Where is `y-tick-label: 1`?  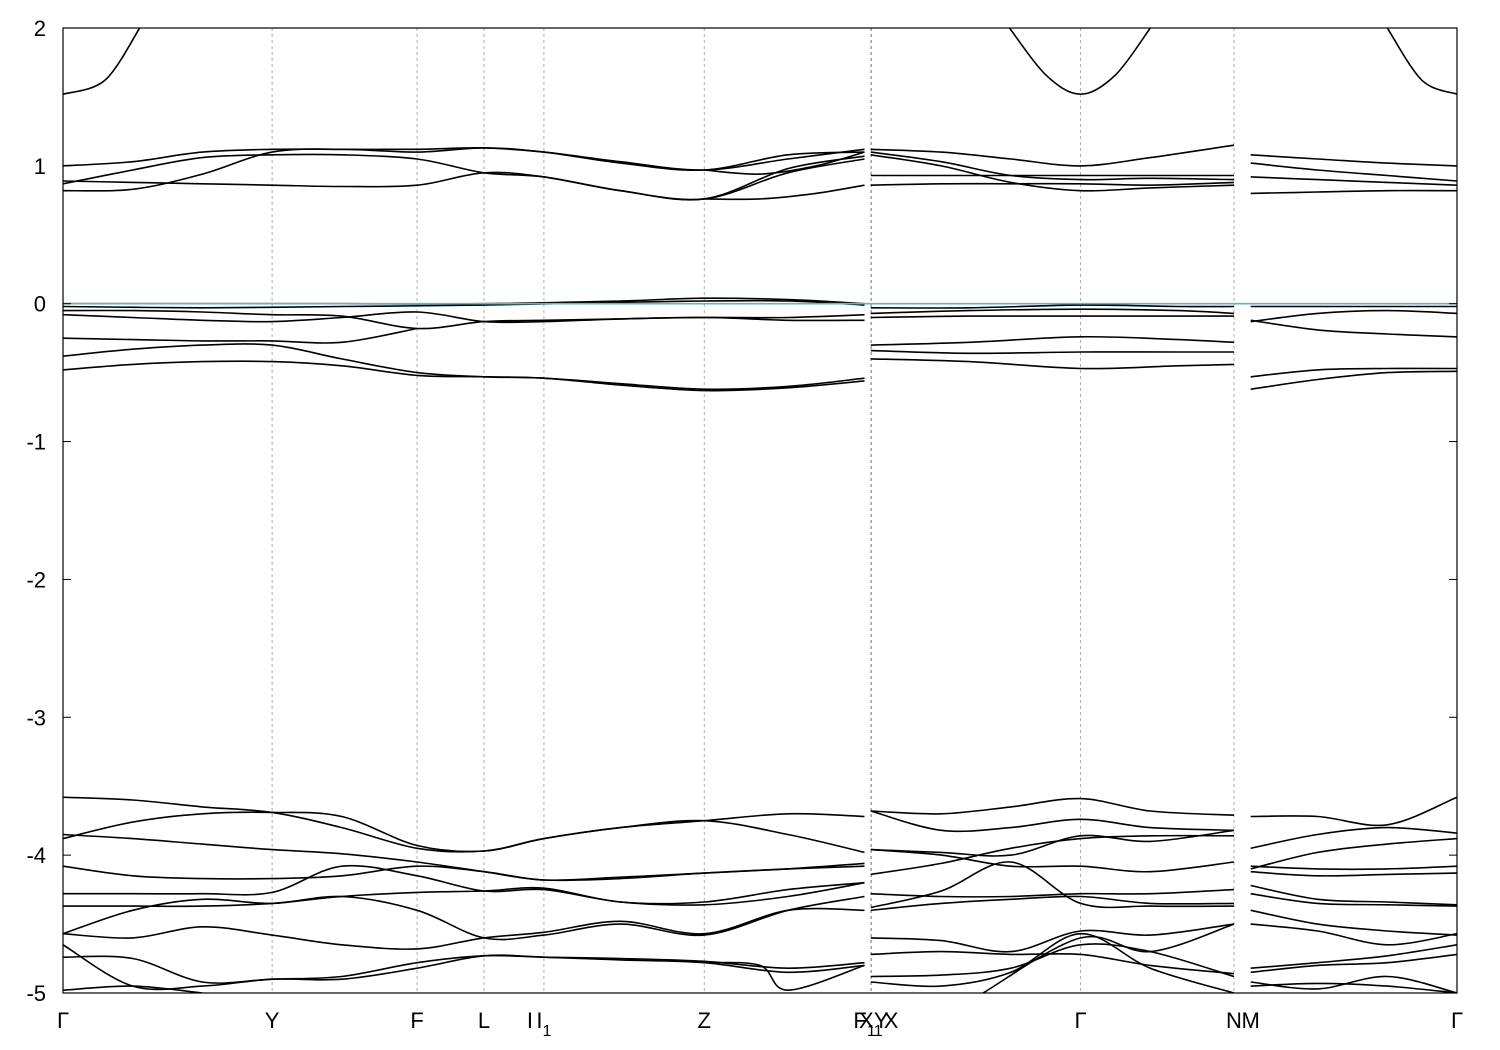
y-tick-label: 1 is located at coordinates (40, 166).